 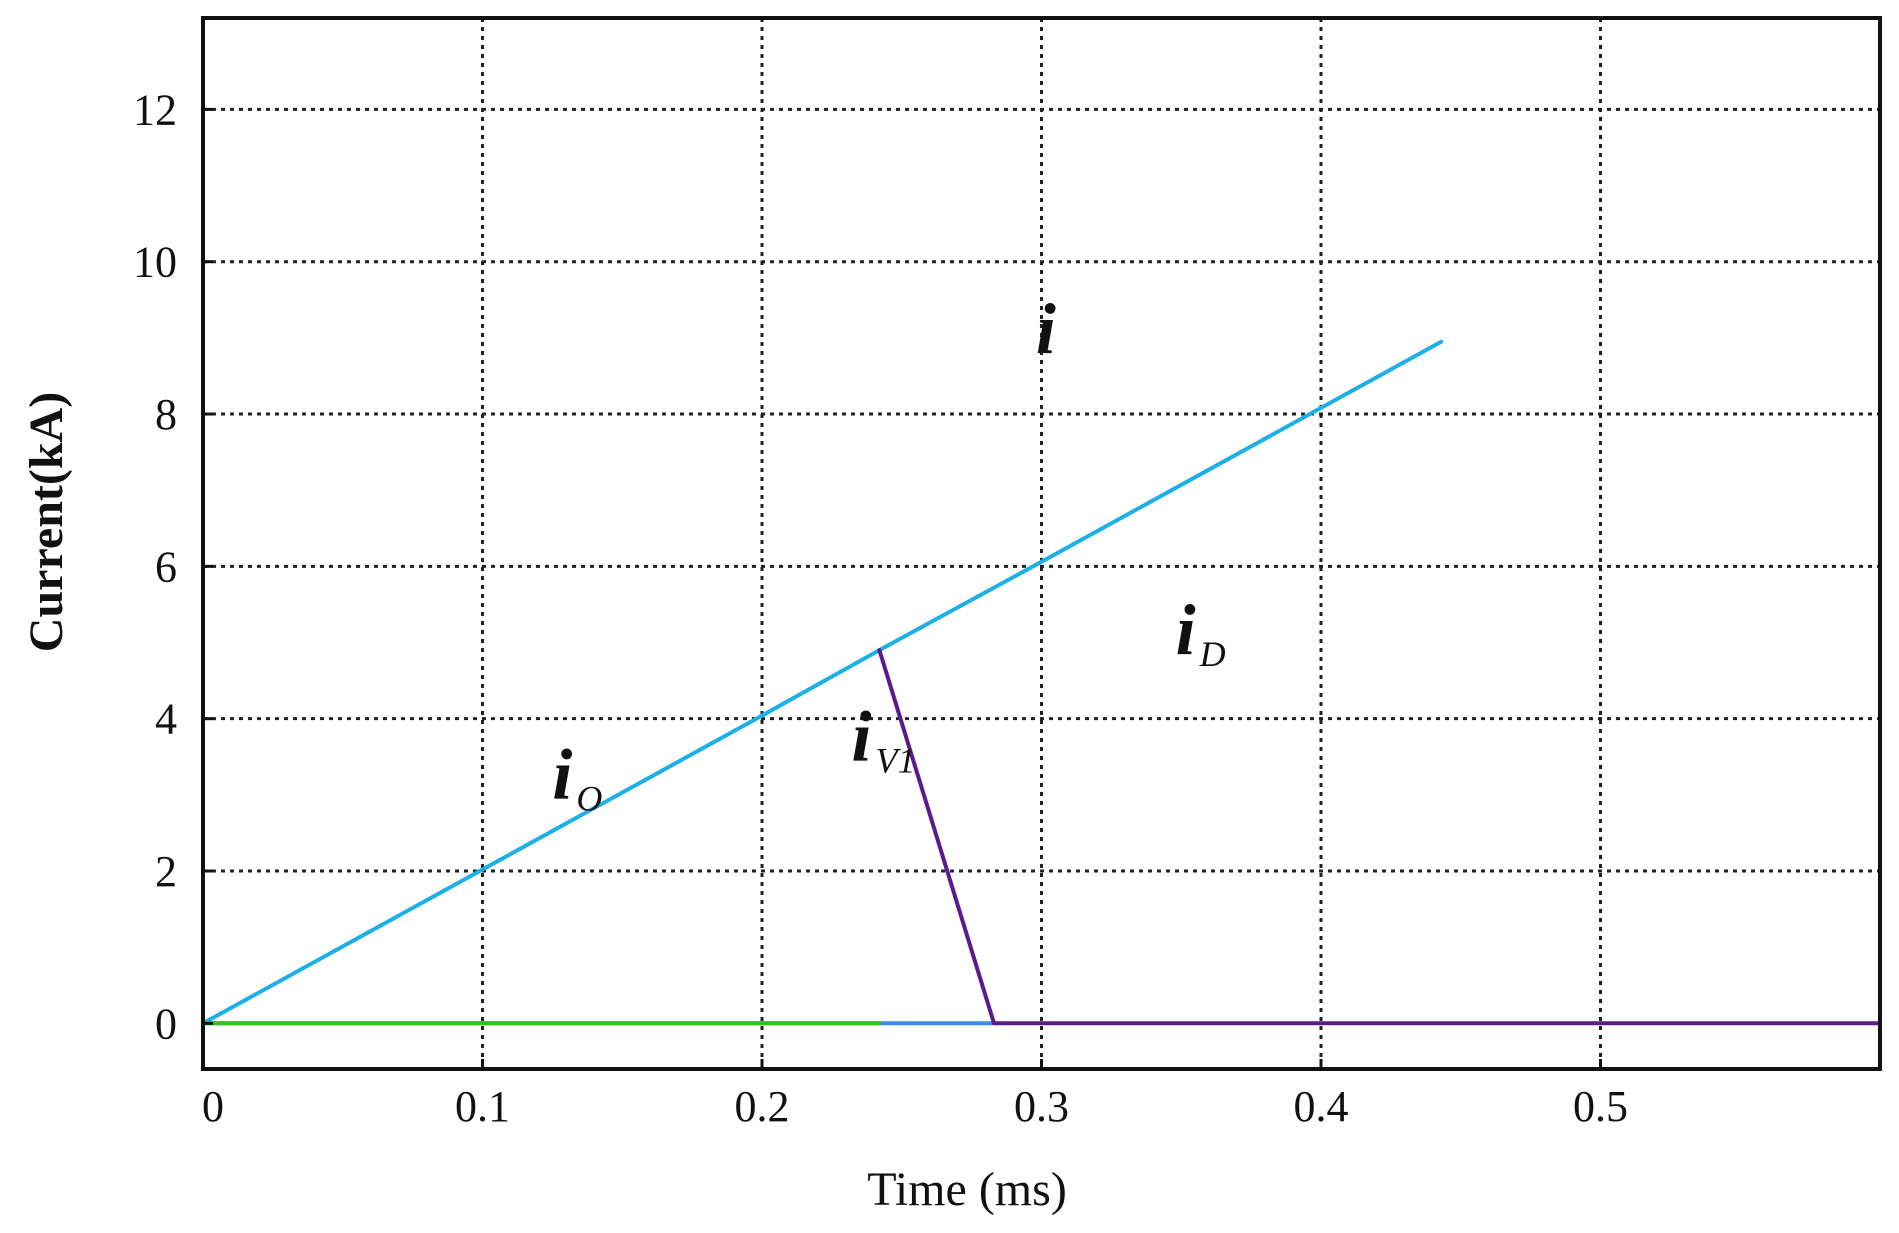 What do you see at coordinates (1046, 329) in the screenshot?
I see `series-annotation: i` at bounding box center [1046, 329].